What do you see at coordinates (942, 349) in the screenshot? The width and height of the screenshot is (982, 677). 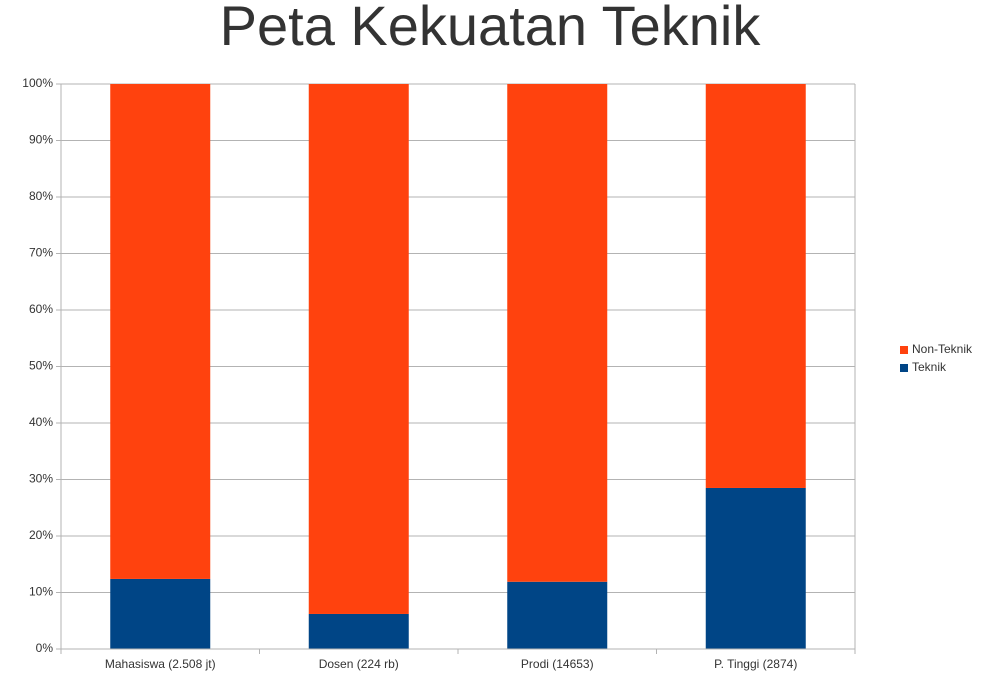 I see `legend-label: Non-Teknik` at bounding box center [942, 349].